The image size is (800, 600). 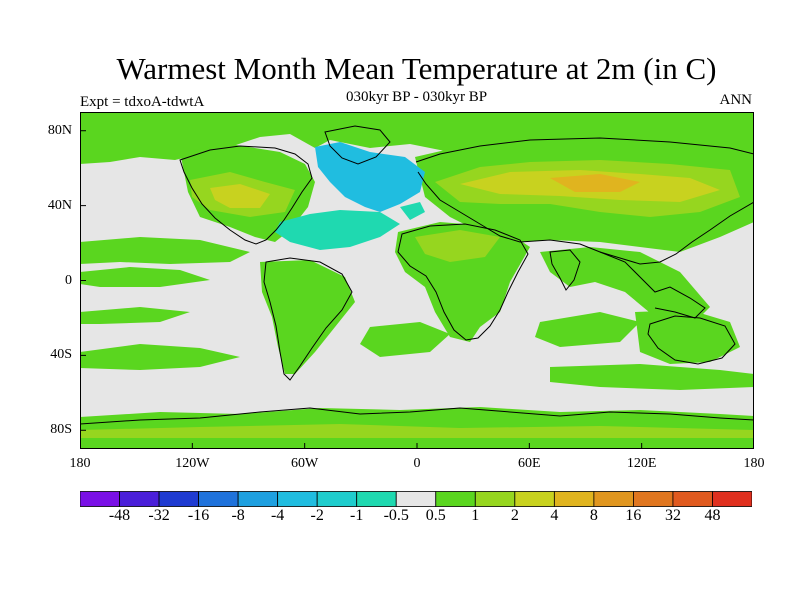 I want to click on coast-australia, so click(x=691, y=340).